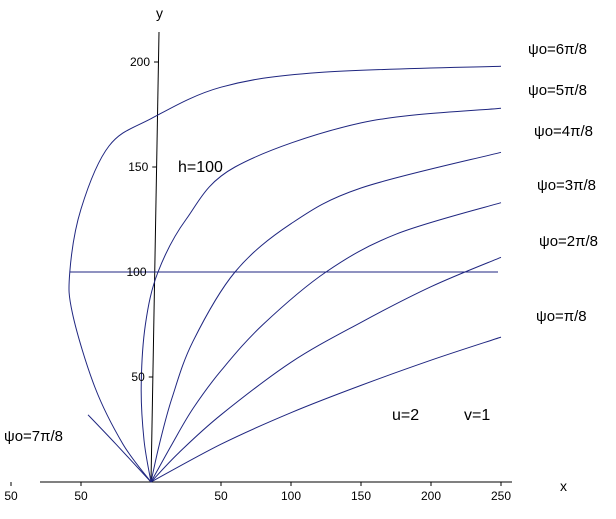 This screenshot has width=616, height=519. What do you see at coordinates (138, 377) in the screenshot?
I see `y-tick-label: 50` at bounding box center [138, 377].